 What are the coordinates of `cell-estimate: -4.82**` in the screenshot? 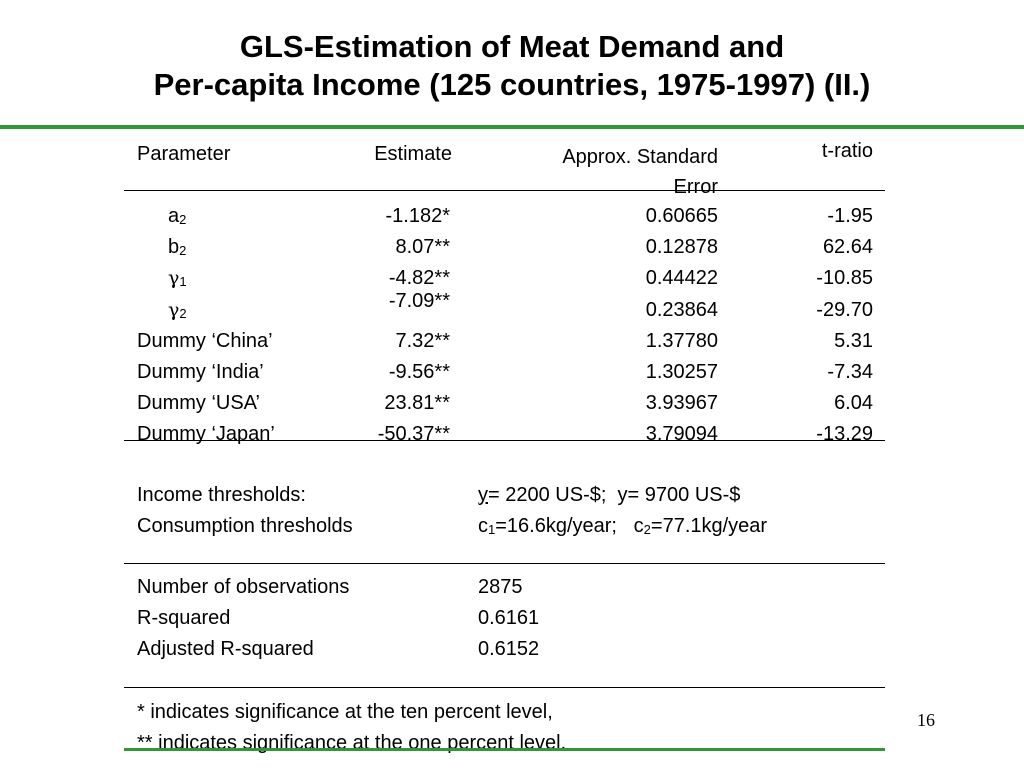 It's located at (419, 278).